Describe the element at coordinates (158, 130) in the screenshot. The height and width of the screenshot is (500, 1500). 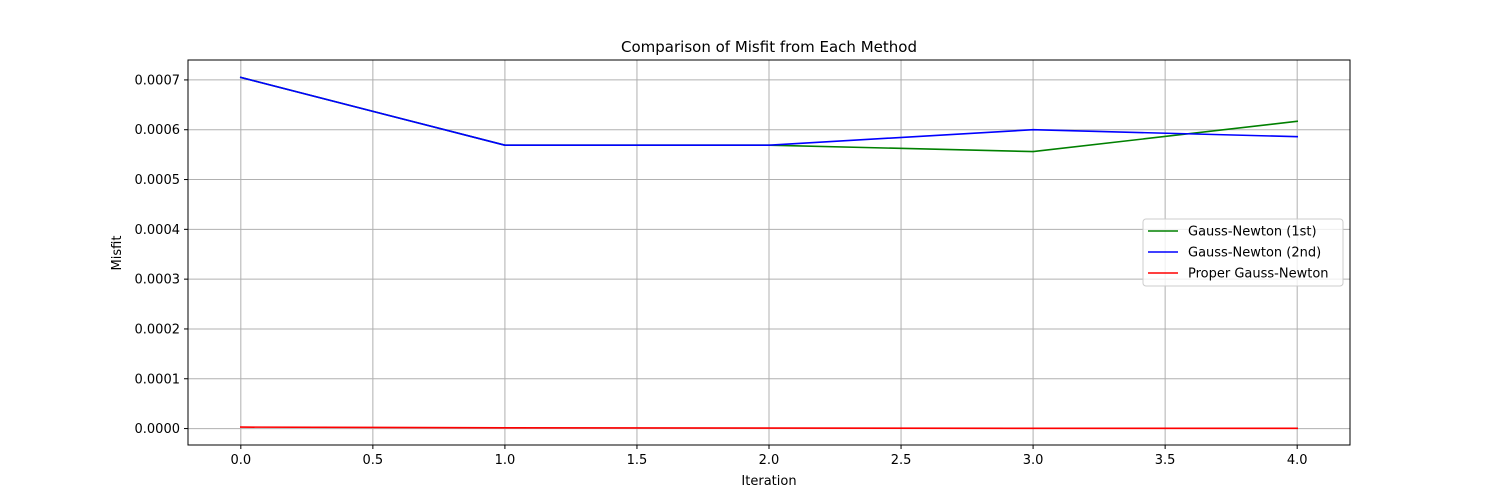
I see `y-tick-label: 0.0006` at that location.